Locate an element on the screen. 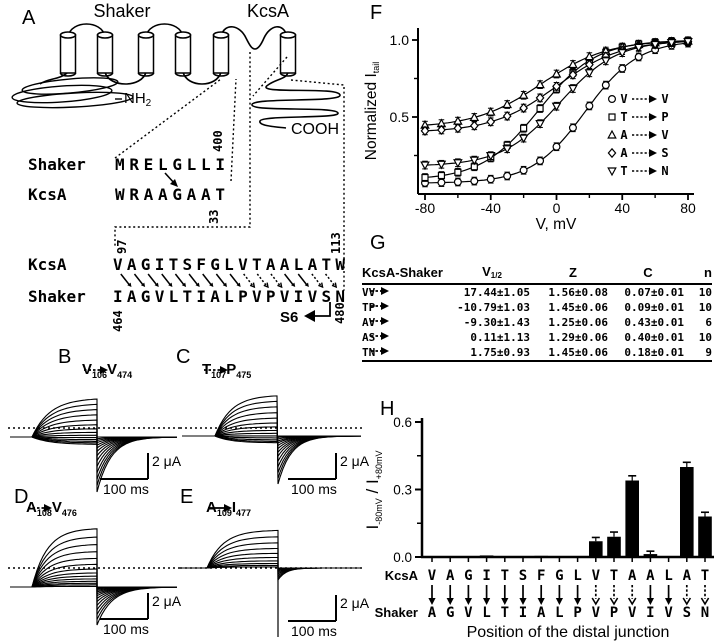 The image size is (720, 643). h-kcsa-letter: S is located at coordinates (523, 576).